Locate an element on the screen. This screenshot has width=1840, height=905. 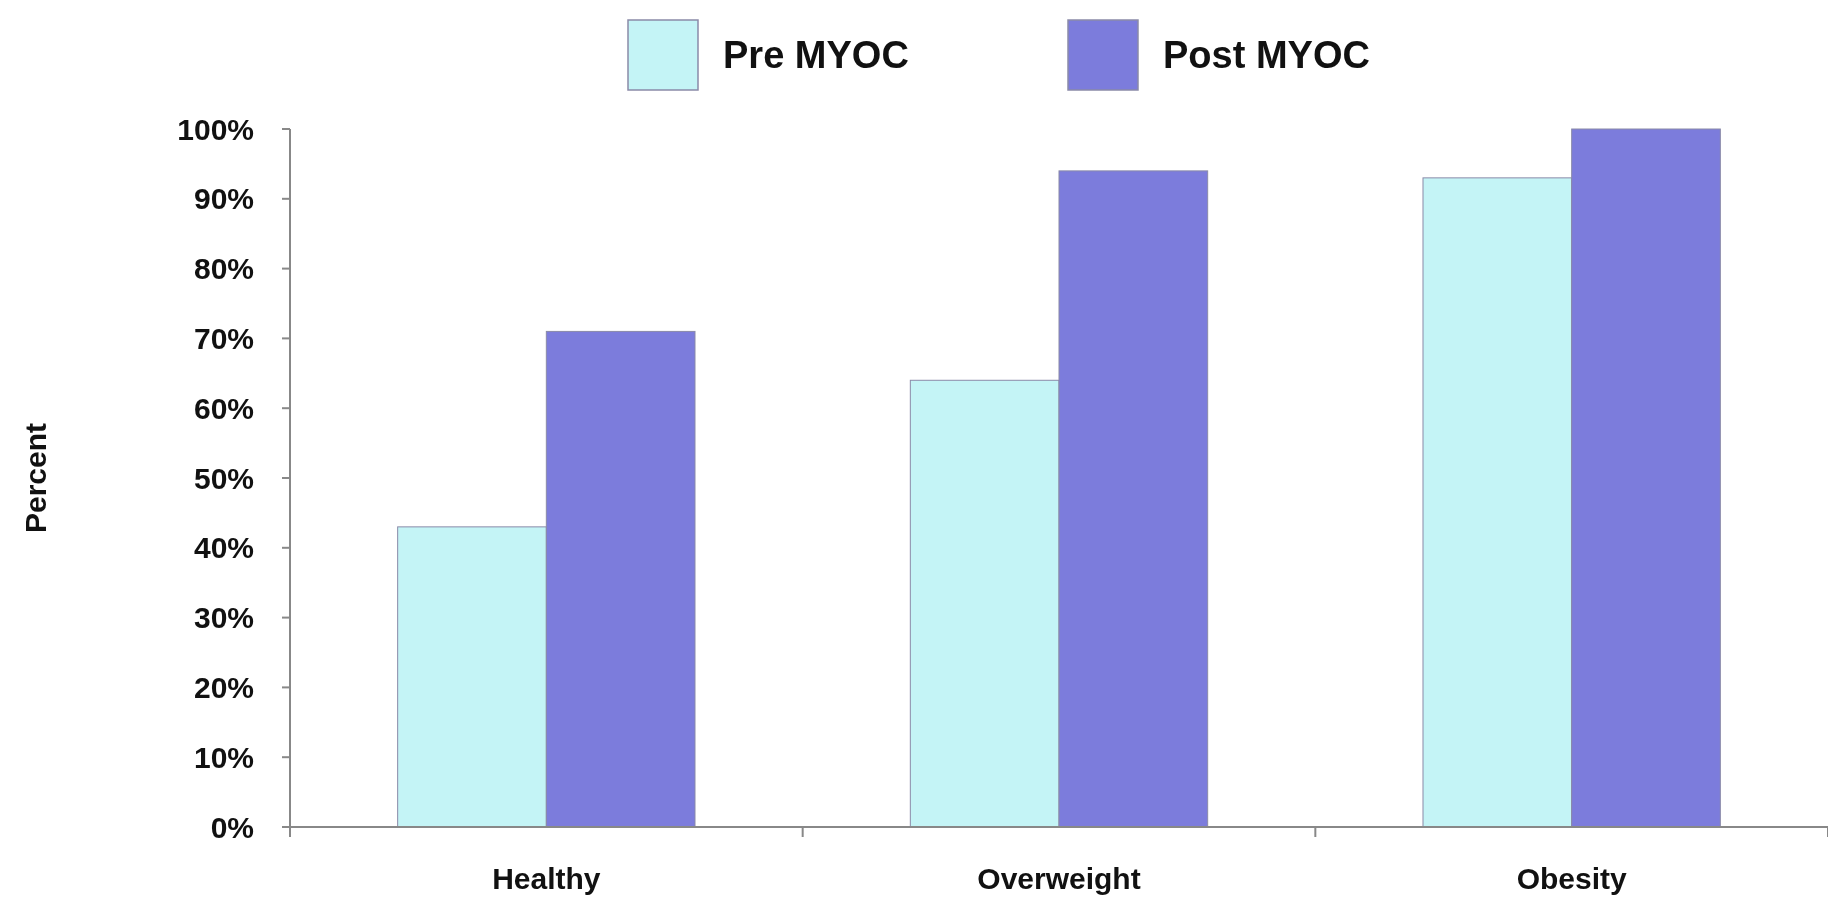
y-tick-label: 50% is located at coordinates (223, 478).